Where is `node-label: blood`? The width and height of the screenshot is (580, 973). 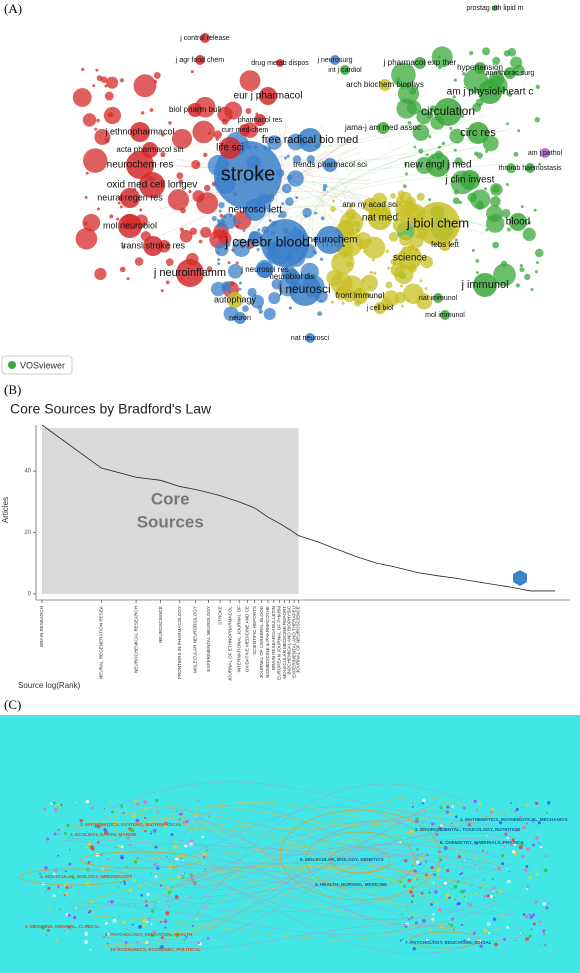 node-label: blood is located at coordinates (518, 222).